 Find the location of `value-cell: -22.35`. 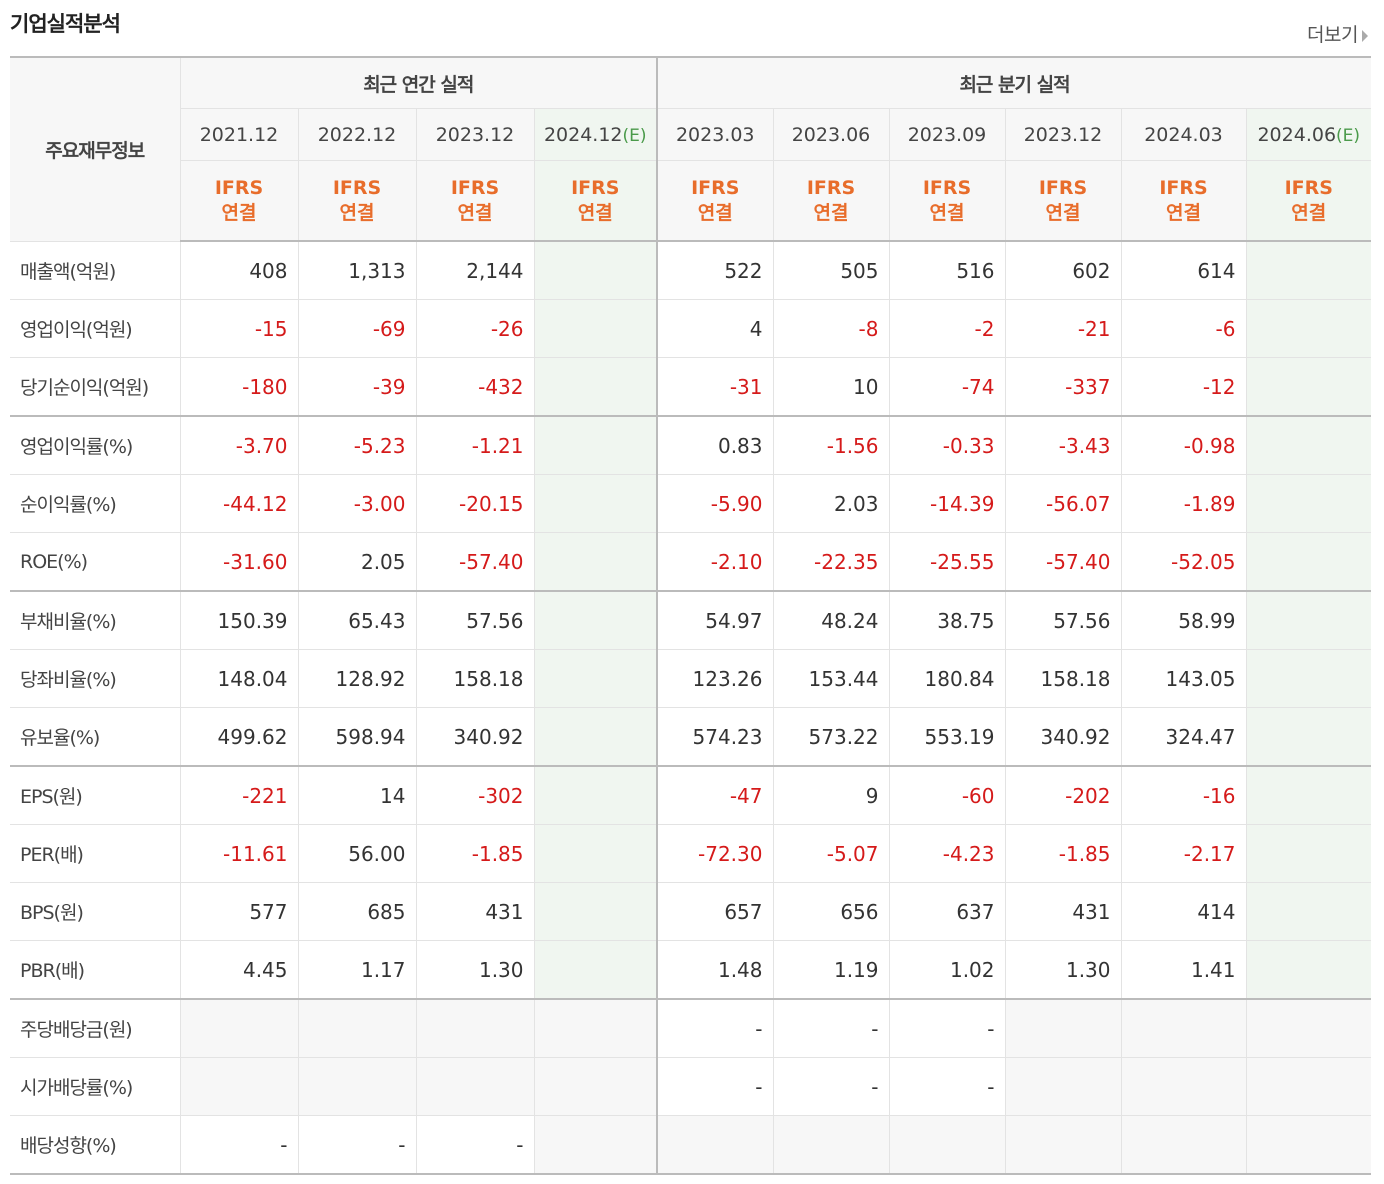

value-cell: -22.35 is located at coordinates (830, 562).